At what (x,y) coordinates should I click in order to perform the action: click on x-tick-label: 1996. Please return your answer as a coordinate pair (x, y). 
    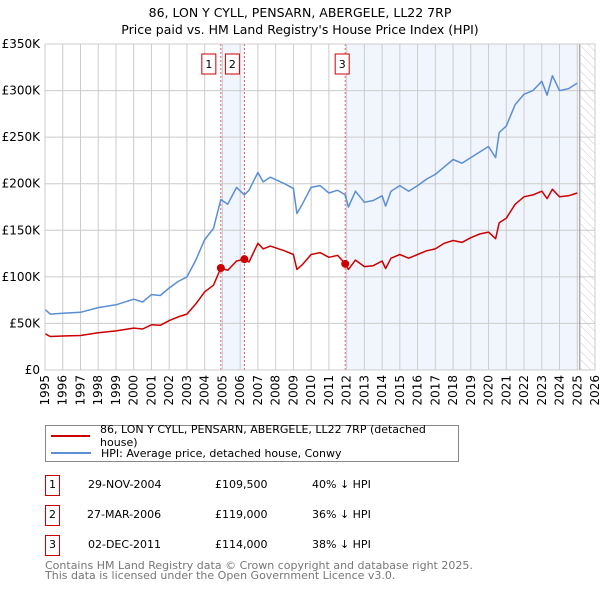
    Looking at the image, I should click on (63, 390).